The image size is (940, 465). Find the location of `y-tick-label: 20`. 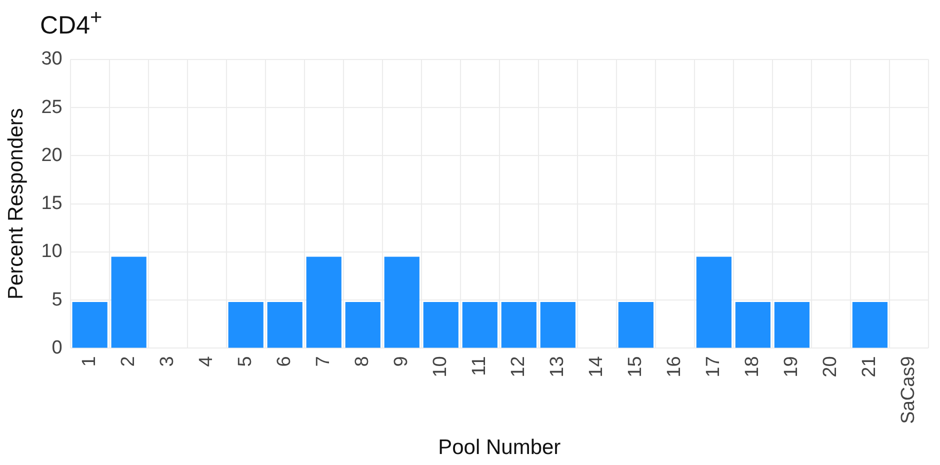

y-tick-label: 20 is located at coordinates (51, 155).